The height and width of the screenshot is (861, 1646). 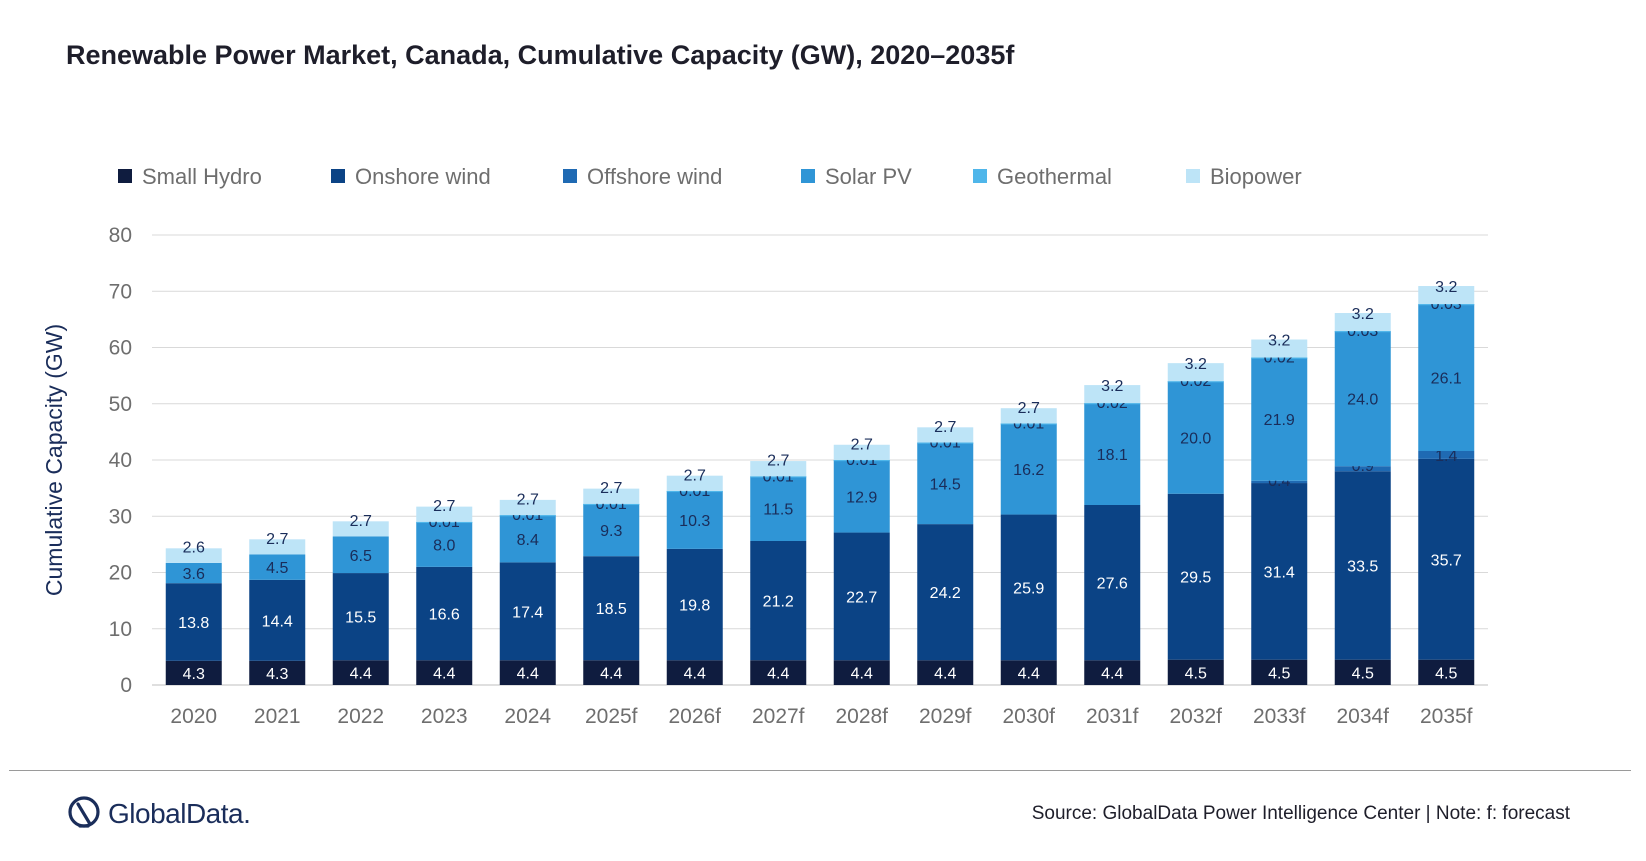 What do you see at coordinates (694, 716) in the screenshot?
I see `x-tick-label: 2026f` at bounding box center [694, 716].